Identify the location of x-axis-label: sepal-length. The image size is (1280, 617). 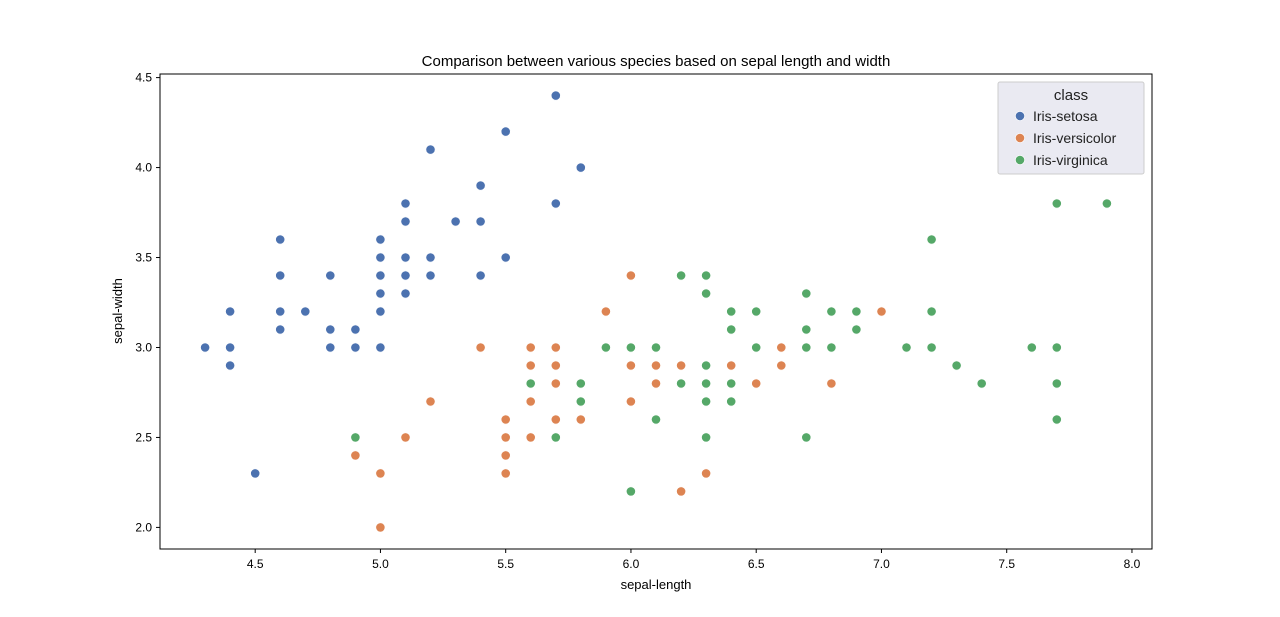
(656, 584).